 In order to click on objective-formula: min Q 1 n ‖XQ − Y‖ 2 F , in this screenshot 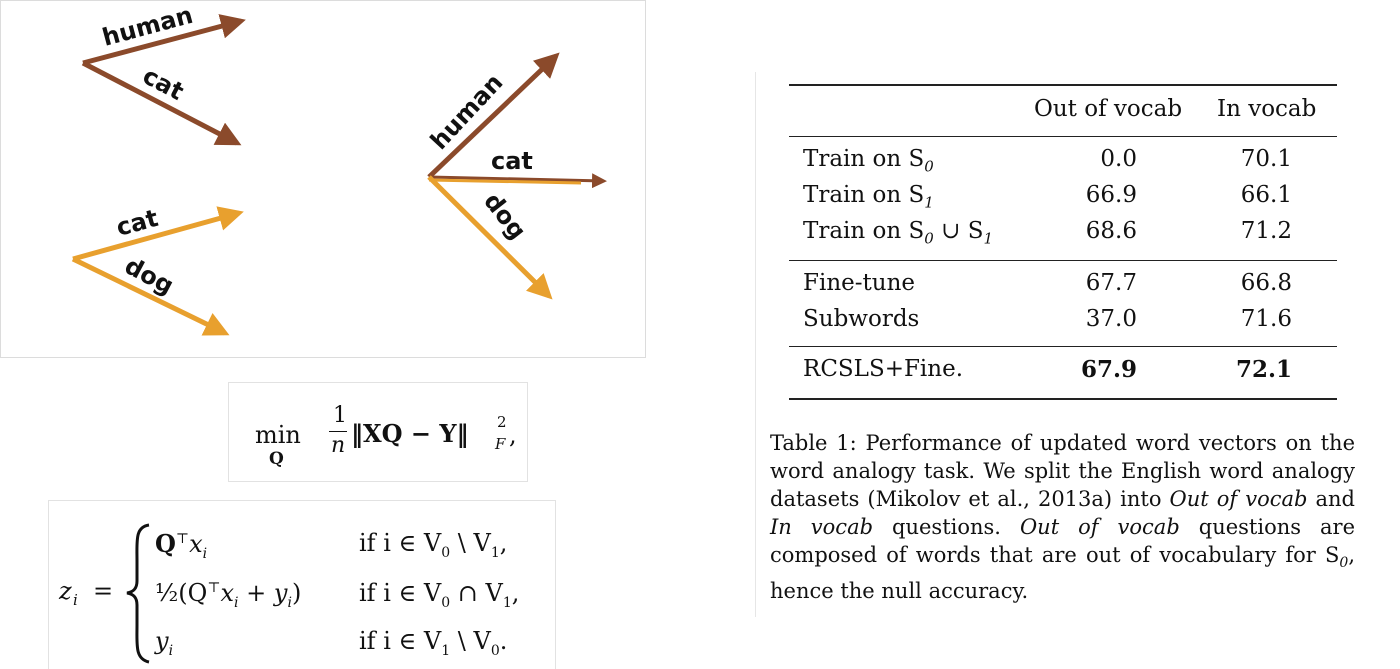, I will do `click(378, 432)`.